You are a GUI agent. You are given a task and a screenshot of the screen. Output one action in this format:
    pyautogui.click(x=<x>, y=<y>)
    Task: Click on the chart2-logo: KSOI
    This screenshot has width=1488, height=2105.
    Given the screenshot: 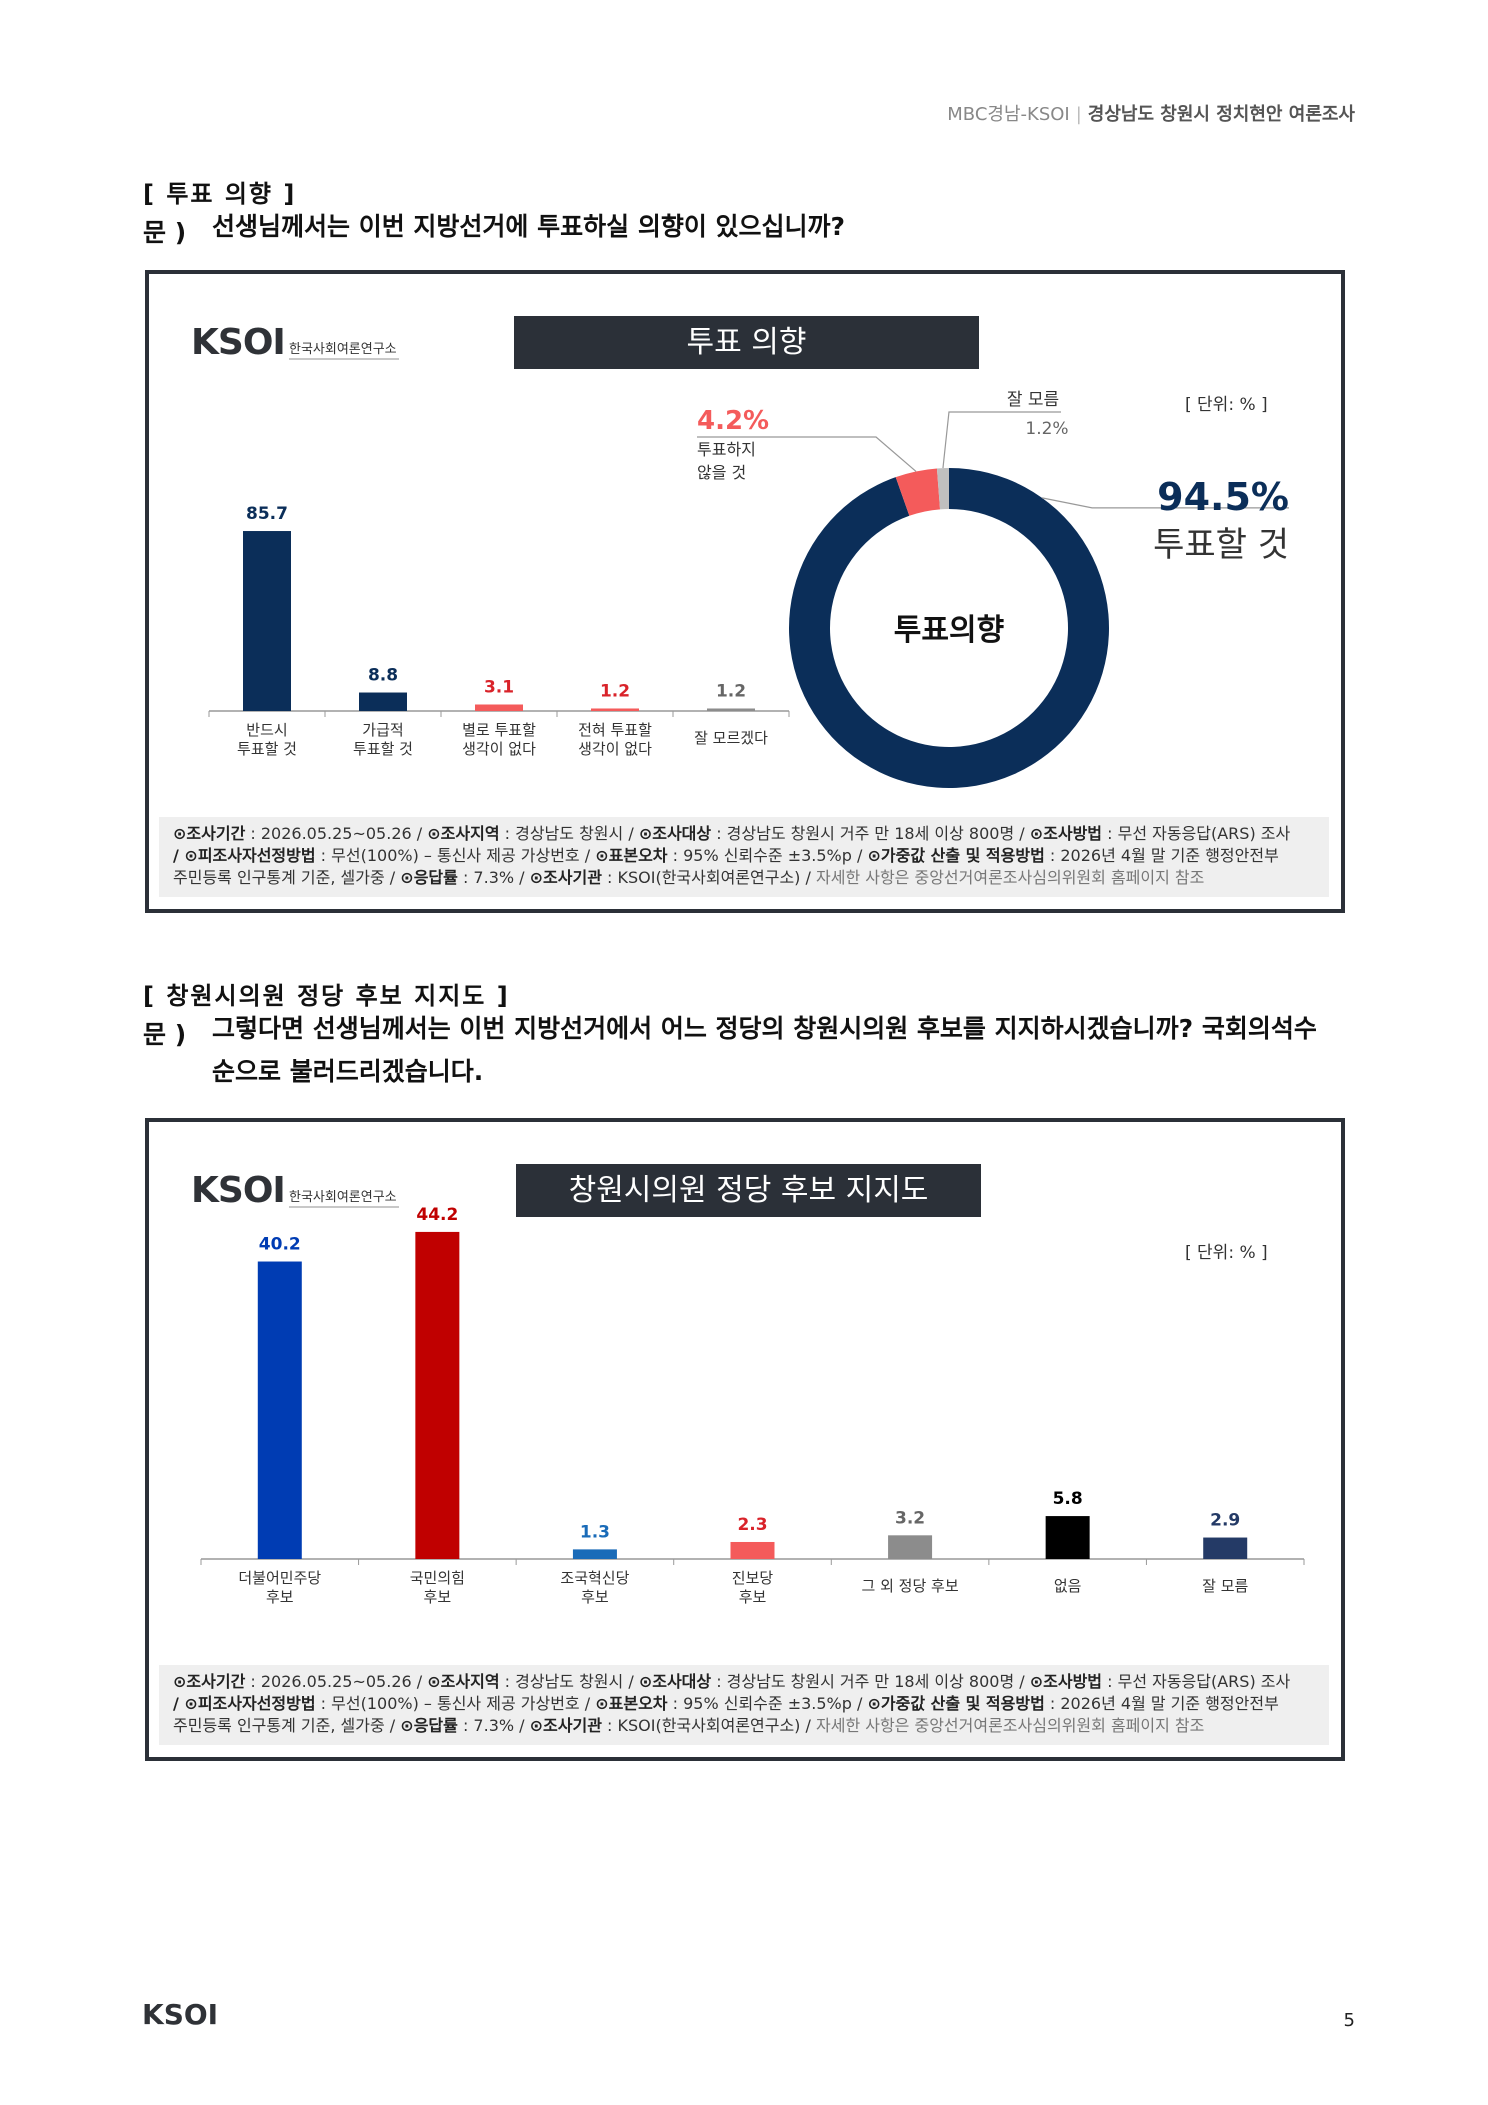 What is the action you would take?
    pyautogui.click(x=238, y=1190)
    